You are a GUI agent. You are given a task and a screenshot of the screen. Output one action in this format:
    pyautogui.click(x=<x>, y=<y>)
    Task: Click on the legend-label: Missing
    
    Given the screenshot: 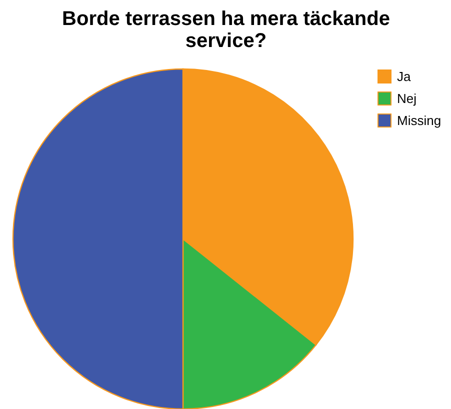 What is the action you would take?
    pyautogui.click(x=419, y=120)
    